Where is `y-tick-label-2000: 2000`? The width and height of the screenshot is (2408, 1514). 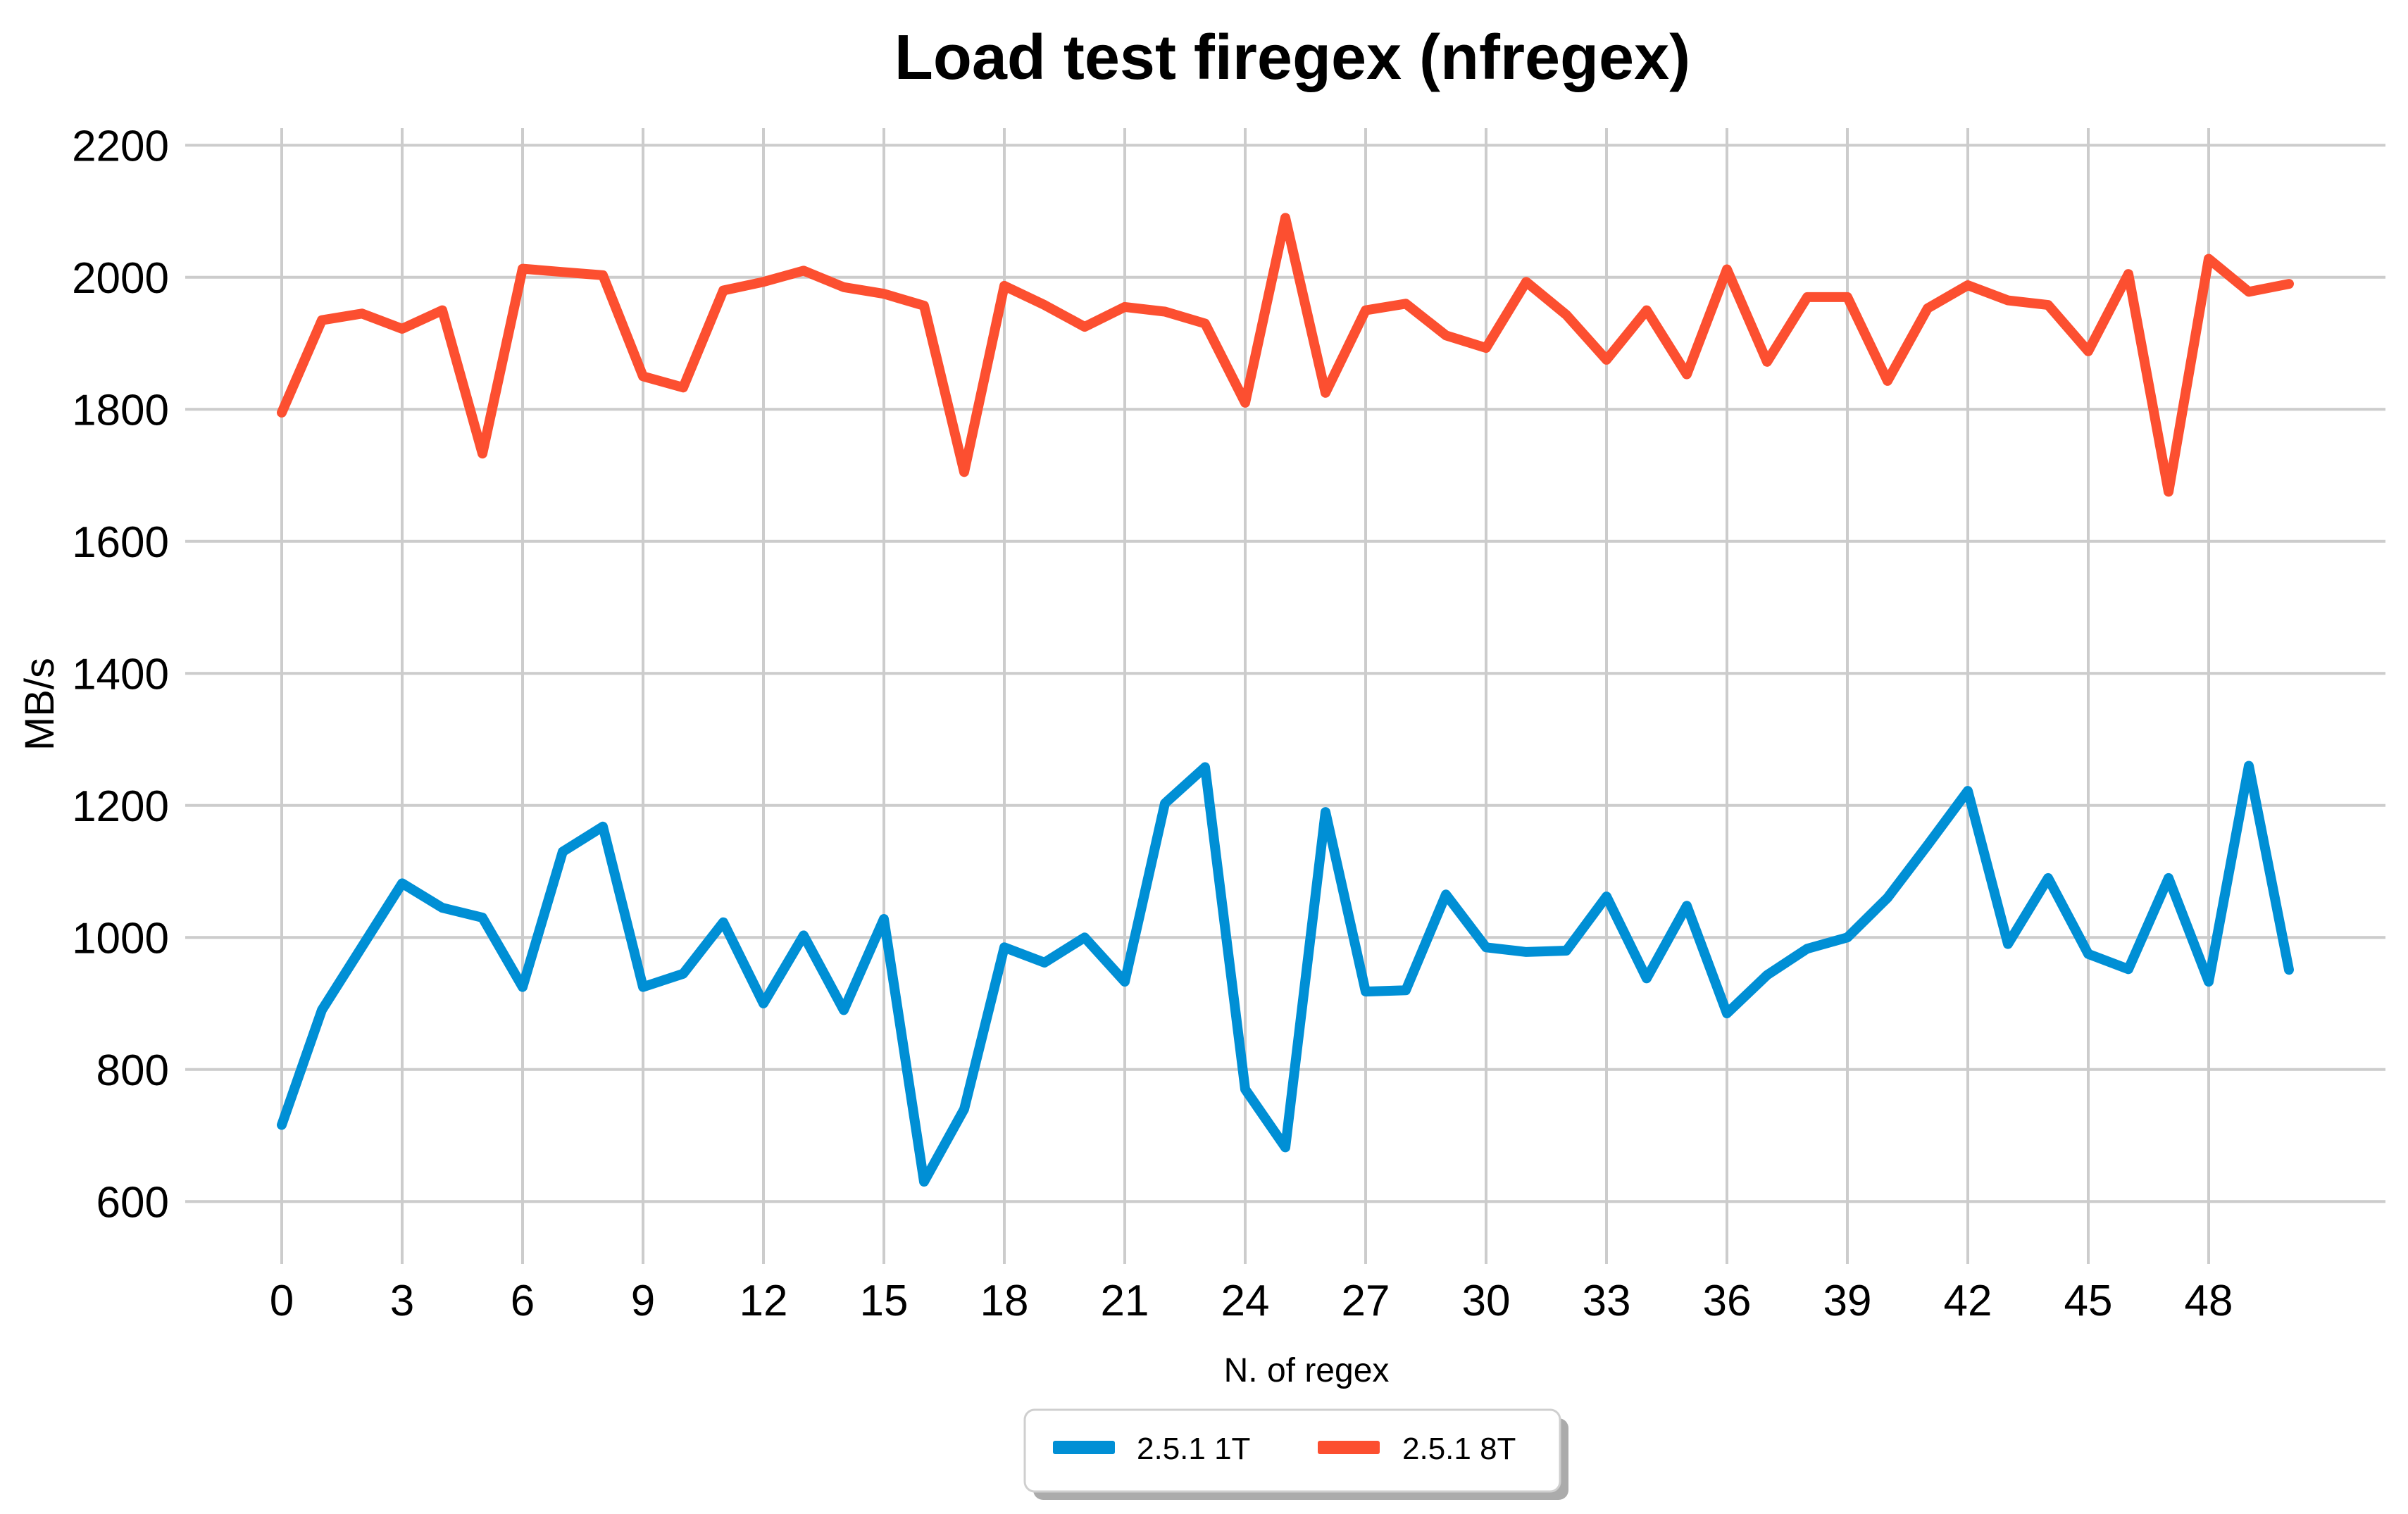 y-tick-label-2000: 2000 is located at coordinates (120, 278).